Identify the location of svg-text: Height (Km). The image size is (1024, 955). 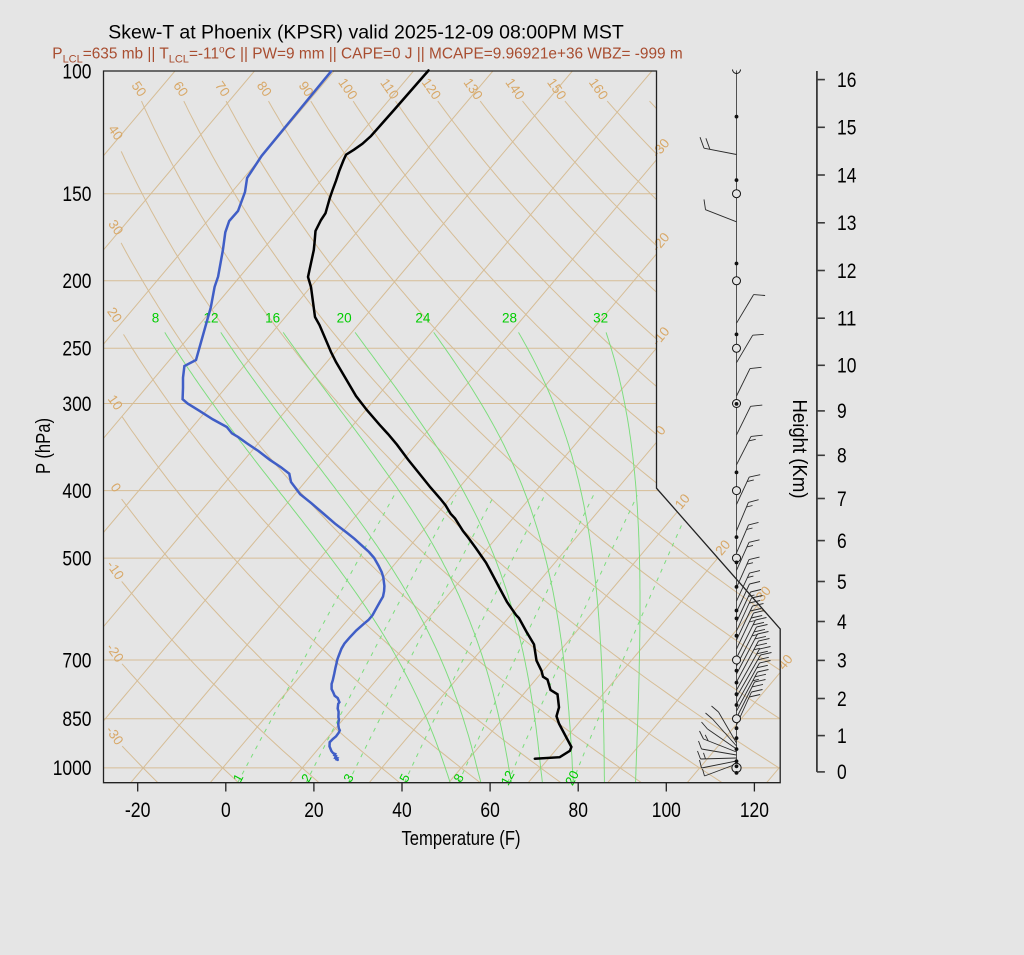
(799, 449).